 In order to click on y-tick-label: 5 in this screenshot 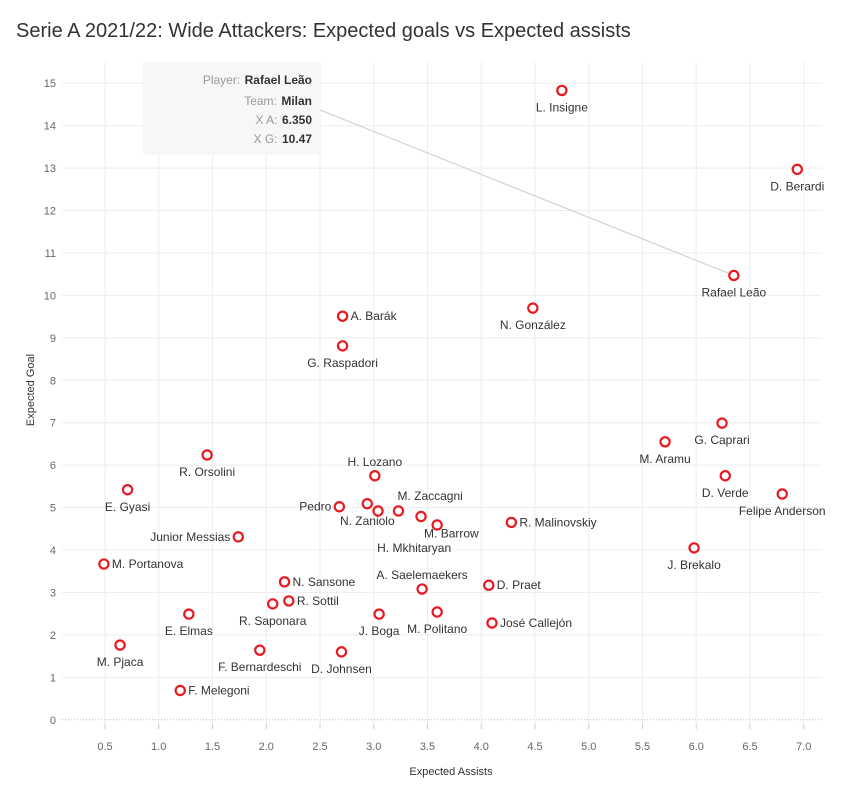, I will do `click(53, 509)`.